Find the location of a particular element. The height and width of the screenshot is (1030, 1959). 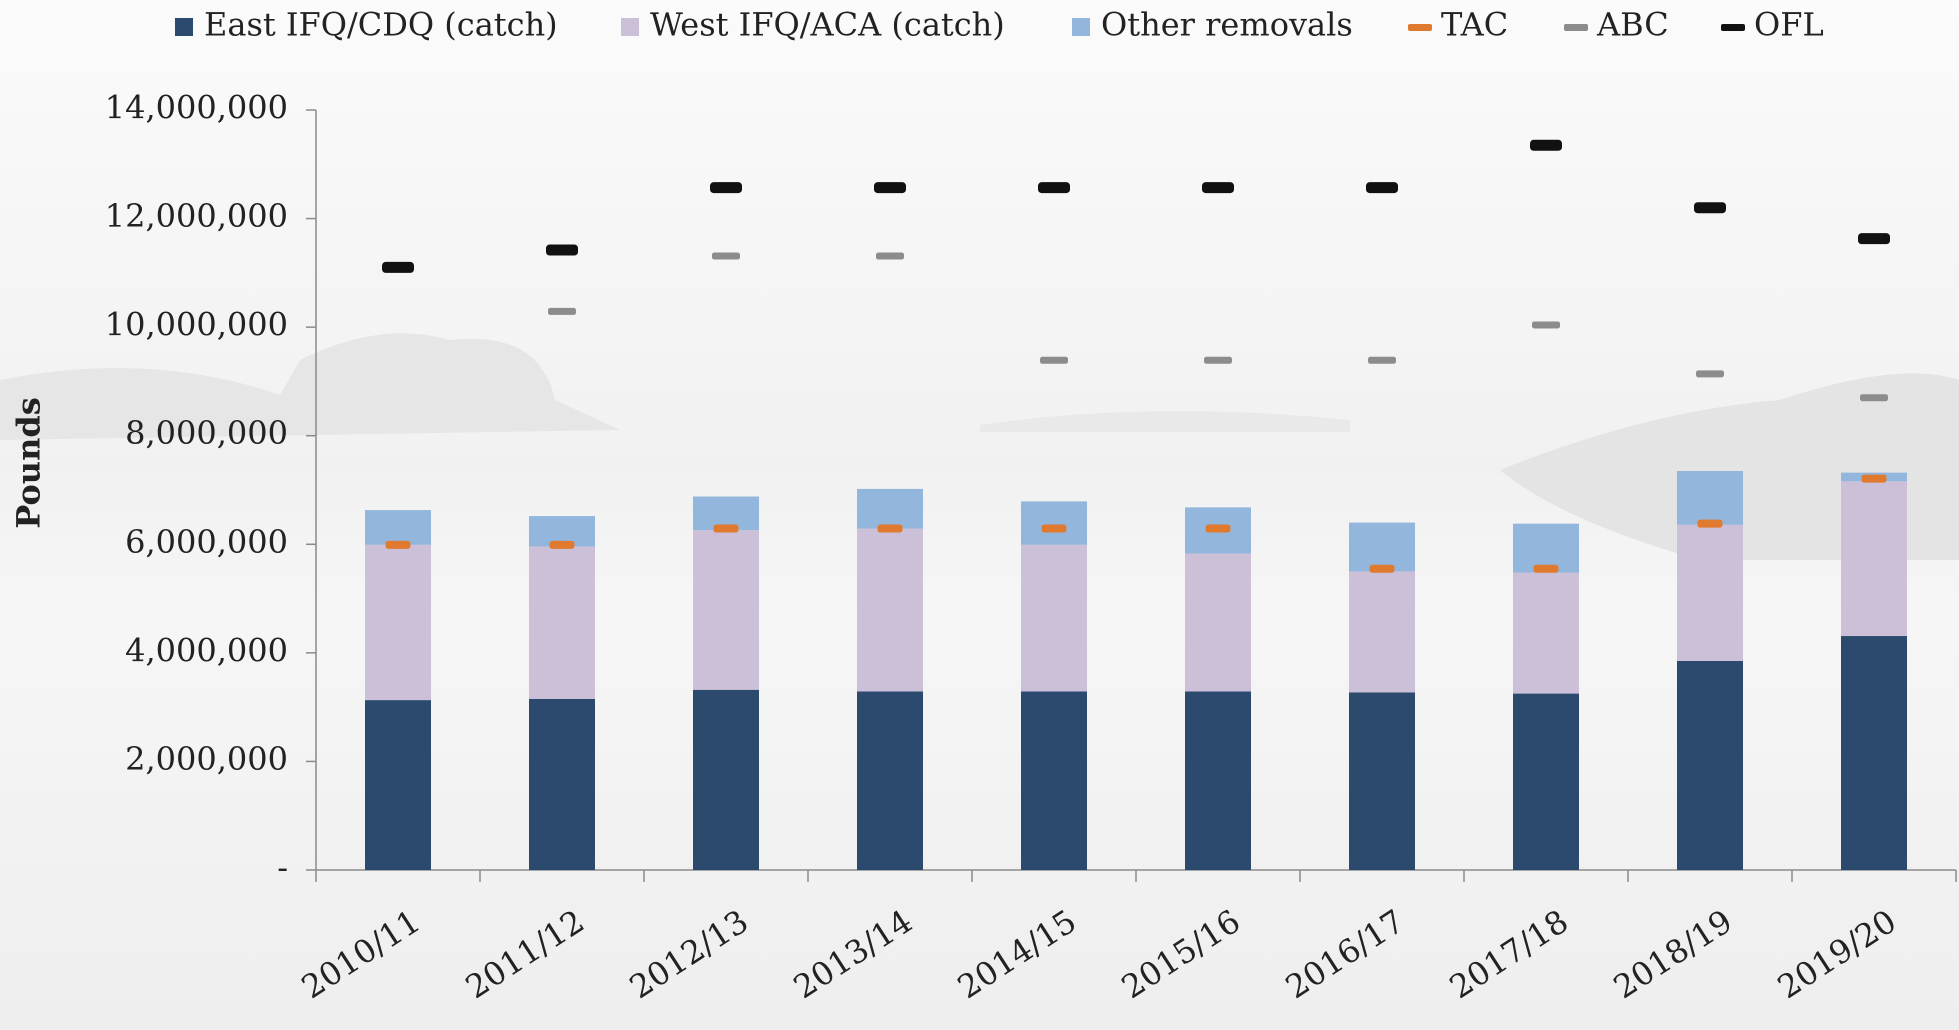

y-tick-label: 12,000,000 is located at coordinates (196, 216).